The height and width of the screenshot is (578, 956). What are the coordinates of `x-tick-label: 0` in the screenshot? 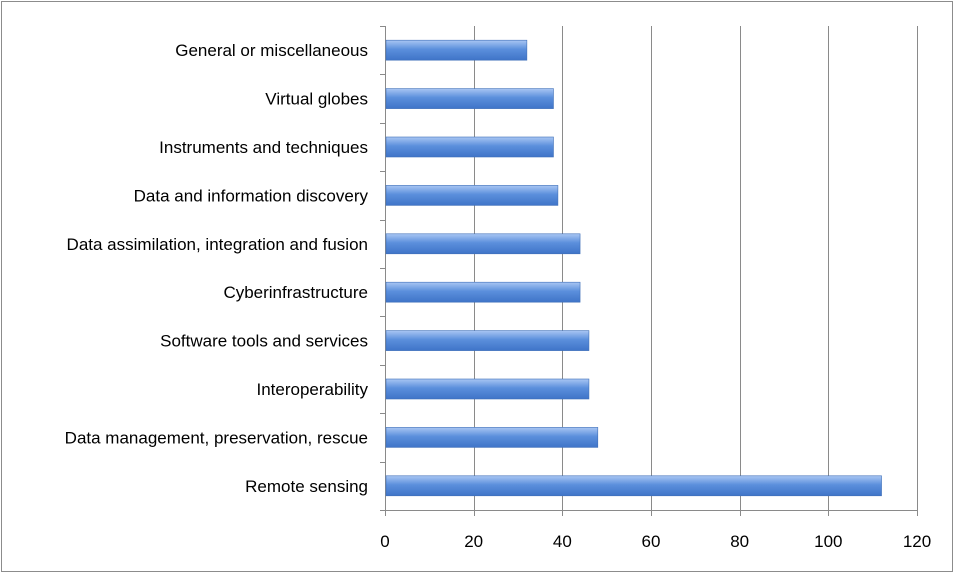 It's located at (384, 541).